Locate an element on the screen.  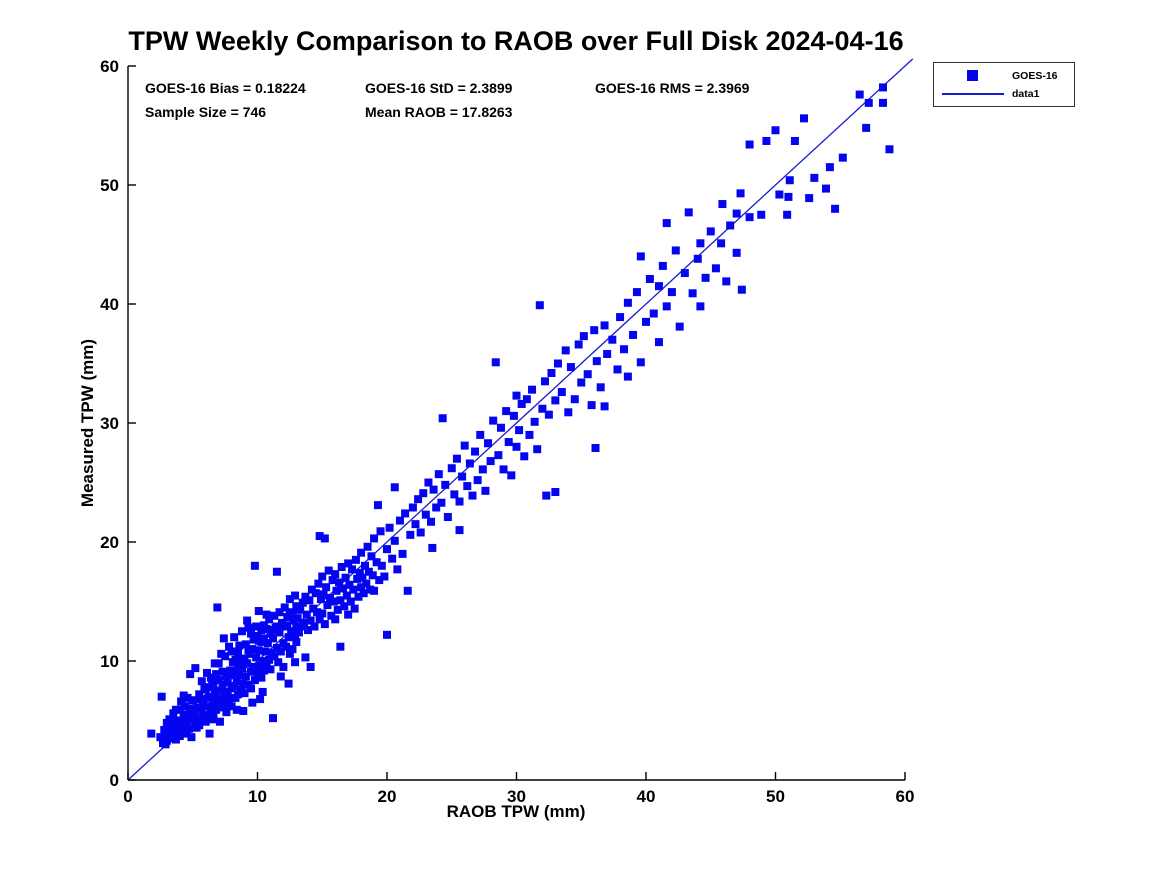
y-axis-label: Measured TPW (mm) is located at coordinates (87, 423).